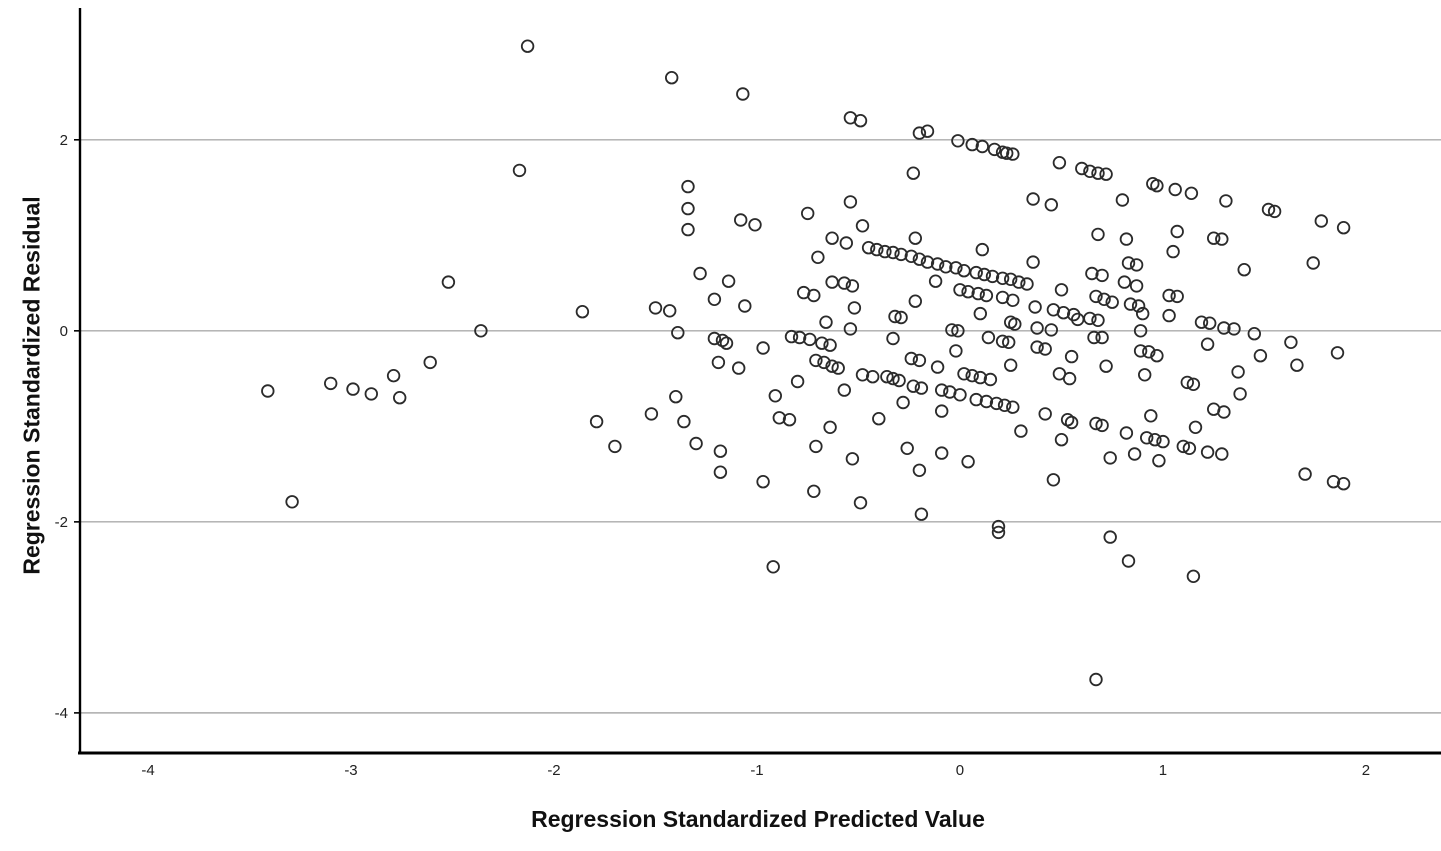 The height and width of the screenshot is (851, 1441). I want to click on y-tick-label-2: 2, so click(64, 140).